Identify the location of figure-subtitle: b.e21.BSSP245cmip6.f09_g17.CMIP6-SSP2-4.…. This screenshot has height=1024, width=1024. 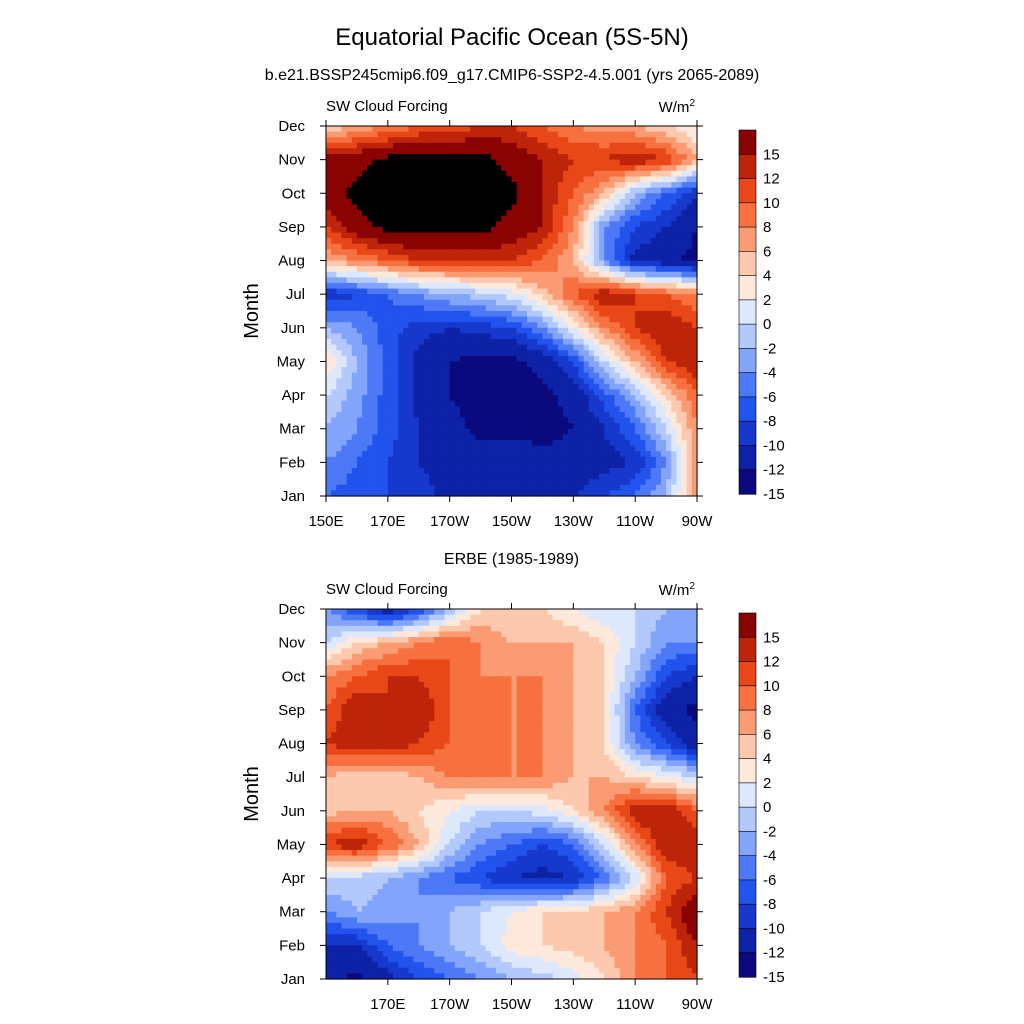
(512, 75).